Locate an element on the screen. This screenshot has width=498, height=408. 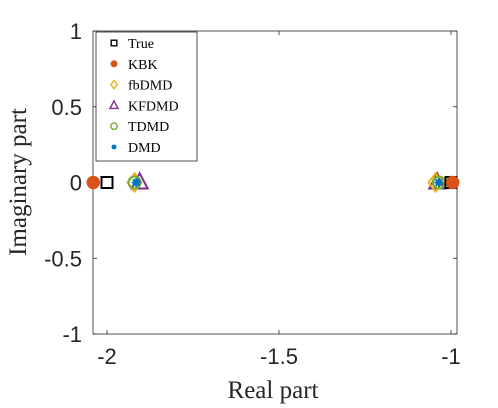
legend-box is located at coordinates (146, 96).